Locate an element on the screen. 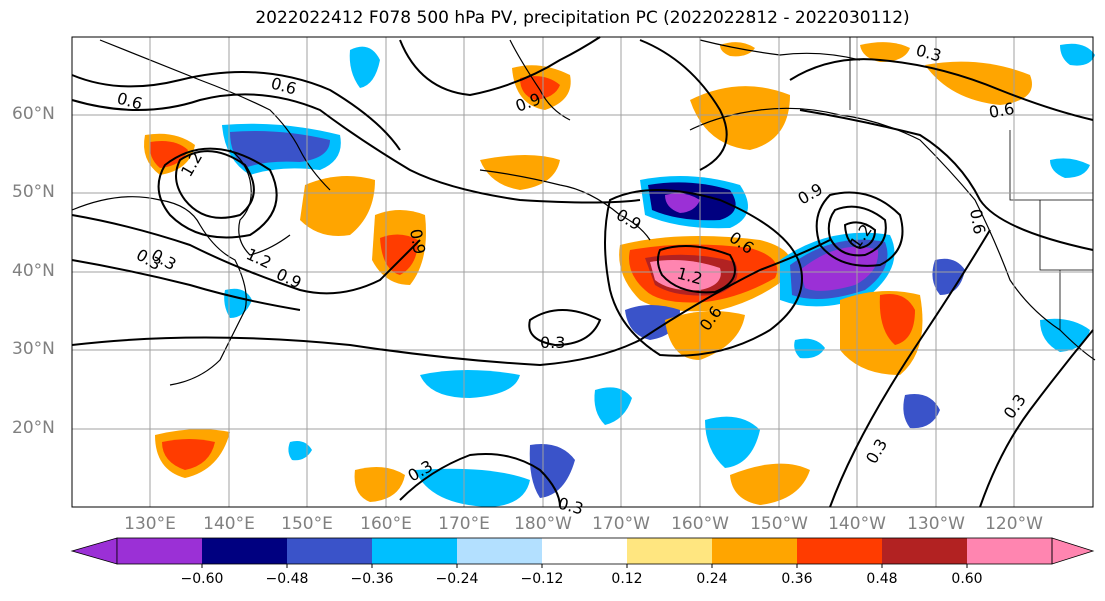  colorbar-tick-label: −0.24 is located at coordinates (457, 579).